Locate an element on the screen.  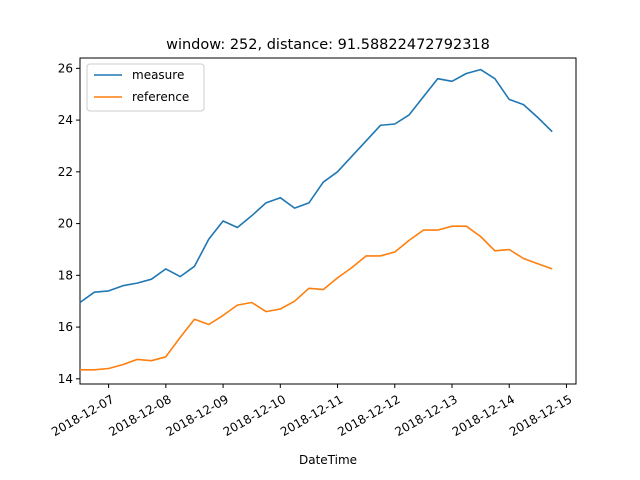
y-axis: 14 16 18 20 22 24 26 is located at coordinates (69, 223).